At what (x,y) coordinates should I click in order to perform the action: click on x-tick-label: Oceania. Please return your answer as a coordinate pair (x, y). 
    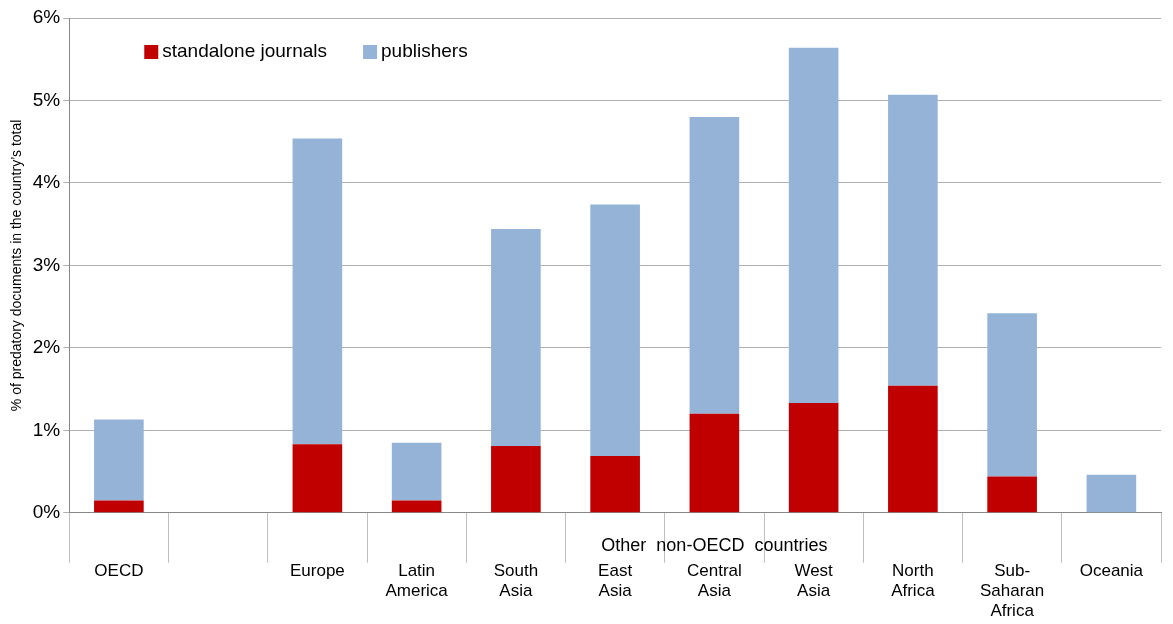
    Looking at the image, I should click on (1111, 570).